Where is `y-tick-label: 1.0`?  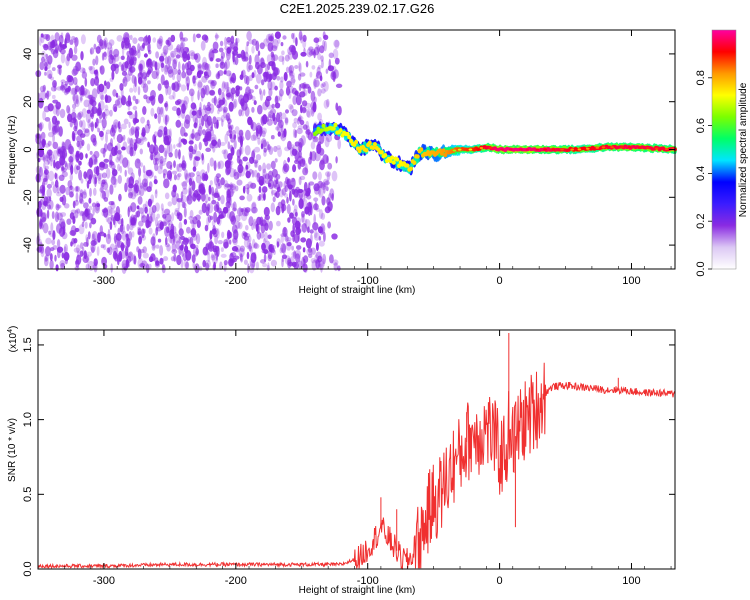 y-tick-label: 1.0 is located at coordinates (28, 419).